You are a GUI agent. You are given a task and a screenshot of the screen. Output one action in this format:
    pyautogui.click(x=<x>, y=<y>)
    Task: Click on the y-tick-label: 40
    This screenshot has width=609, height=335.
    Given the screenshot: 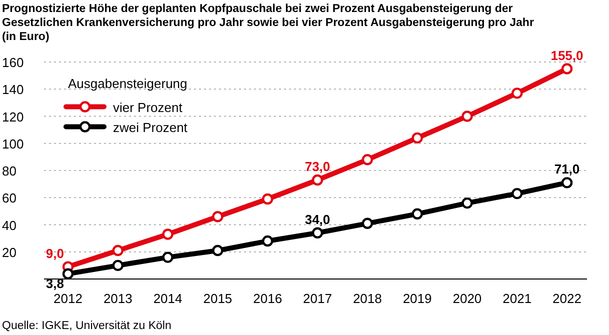 What is the action you would take?
    pyautogui.click(x=9, y=225)
    